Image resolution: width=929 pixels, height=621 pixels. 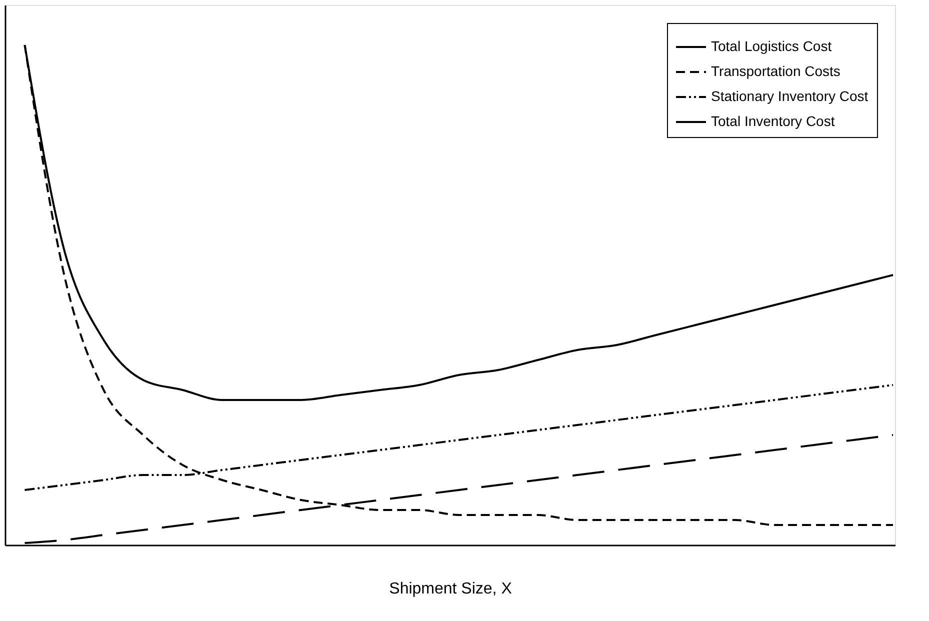 I want to click on legend-label: Total Inventory Cost, so click(x=773, y=121).